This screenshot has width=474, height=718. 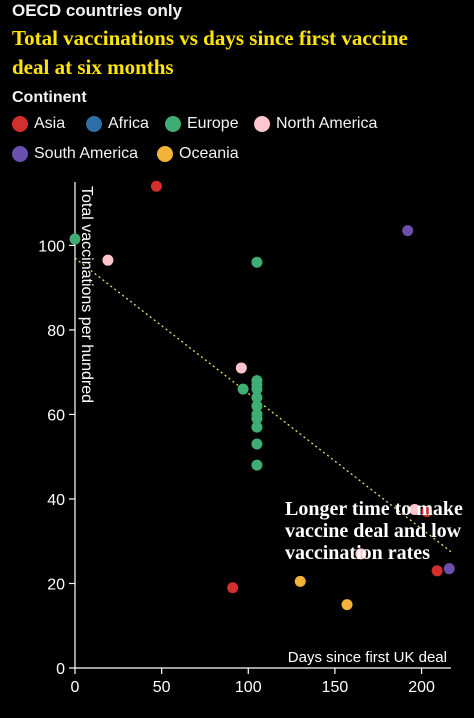 I want to click on legend-label-africa: Africa, so click(x=128, y=123).